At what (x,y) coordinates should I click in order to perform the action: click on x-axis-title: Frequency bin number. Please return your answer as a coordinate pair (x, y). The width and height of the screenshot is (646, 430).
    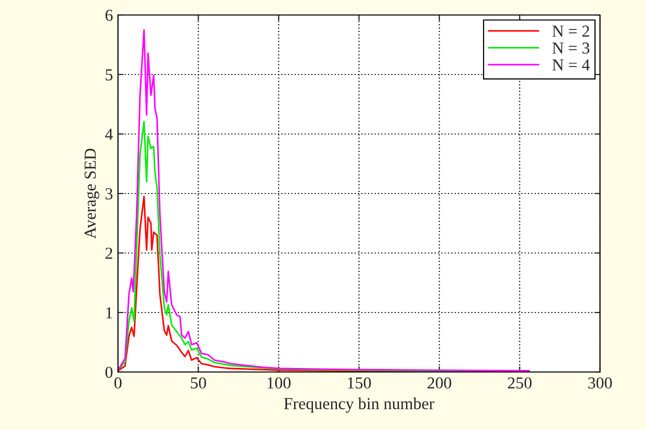
    Looking at the image, I should click on (359, 405).